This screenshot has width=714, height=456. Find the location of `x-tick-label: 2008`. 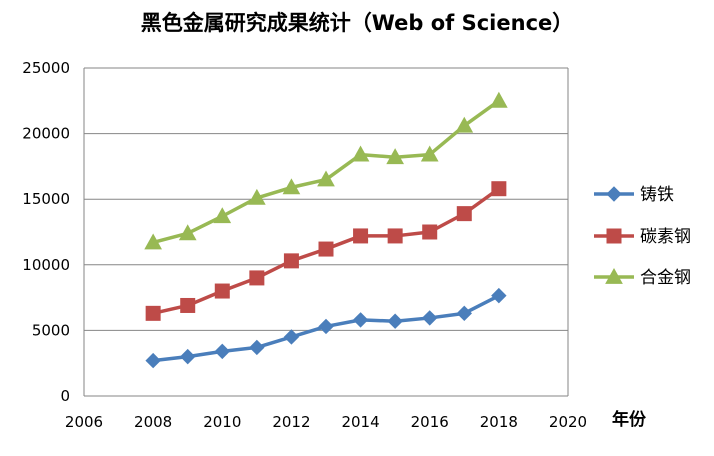

x-tick-label: 2008 is located at coordinates (153, 422).